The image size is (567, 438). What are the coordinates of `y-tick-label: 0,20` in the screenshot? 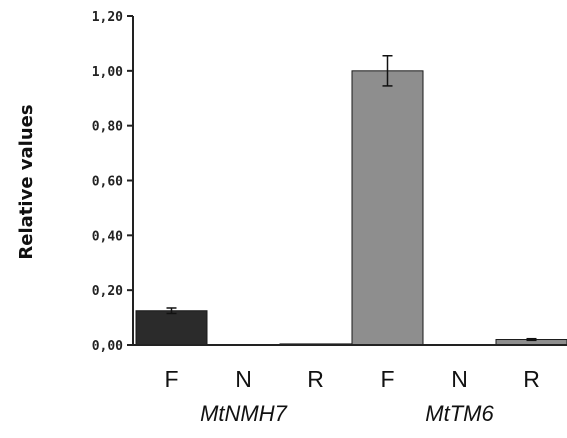 It's located at (107, 291).